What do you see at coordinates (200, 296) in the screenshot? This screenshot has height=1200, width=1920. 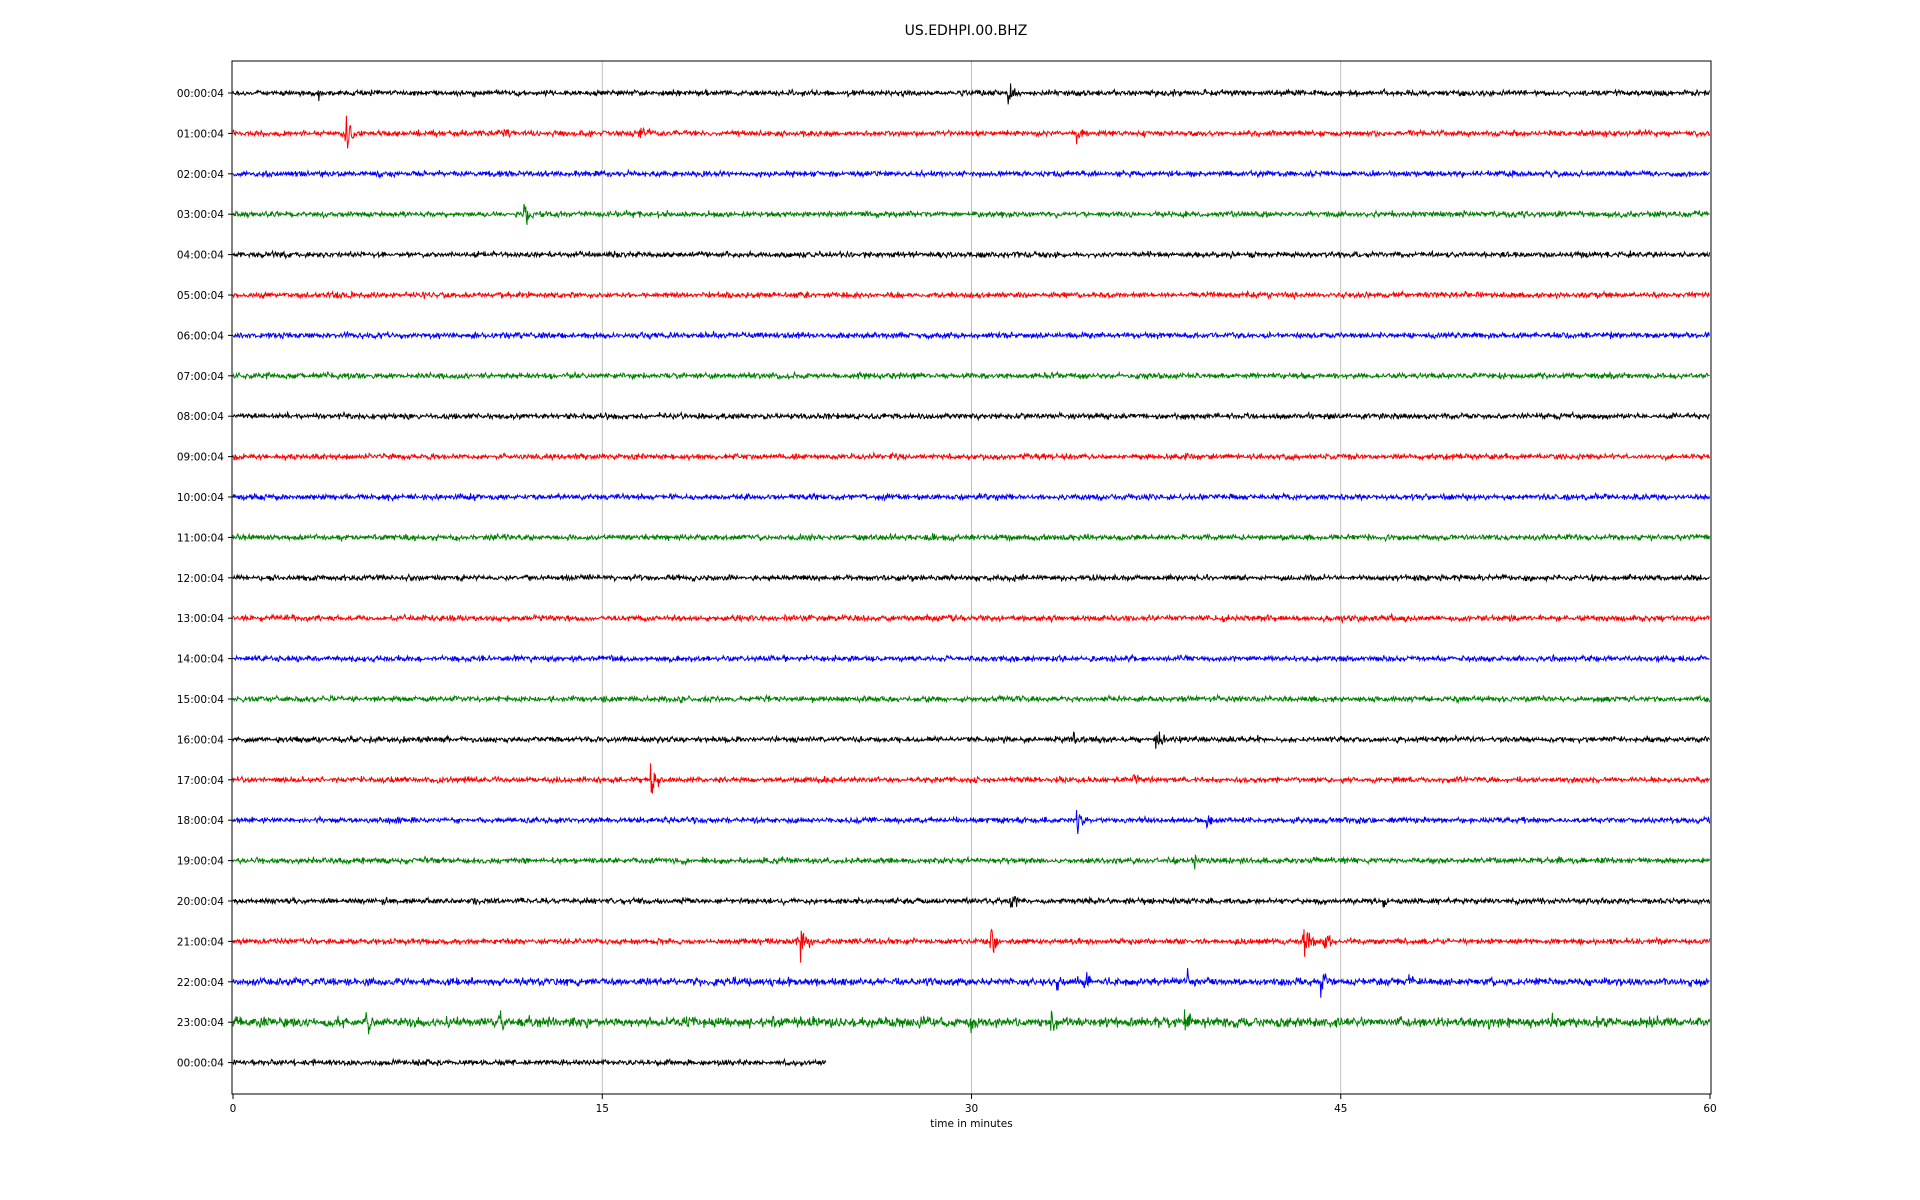 I see `row-time-label: 05:00:04` at bounding box center [200, 296].